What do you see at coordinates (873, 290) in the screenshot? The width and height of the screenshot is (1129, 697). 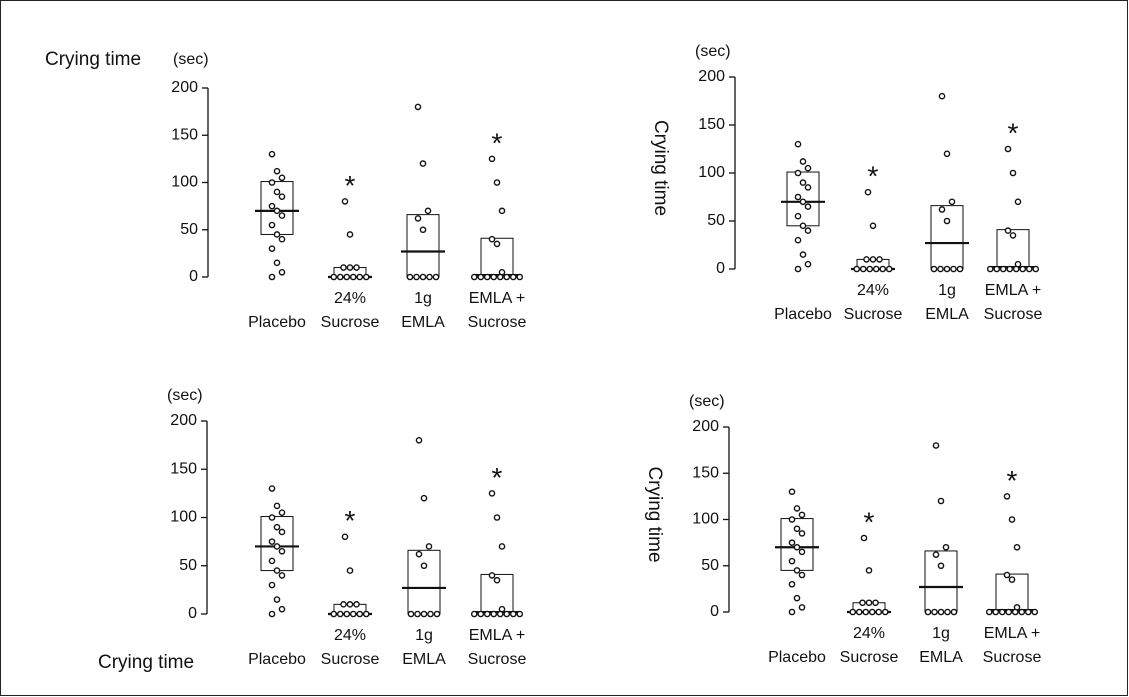 I see `x-tick-label: 24%` at bounding box center [873, 290].